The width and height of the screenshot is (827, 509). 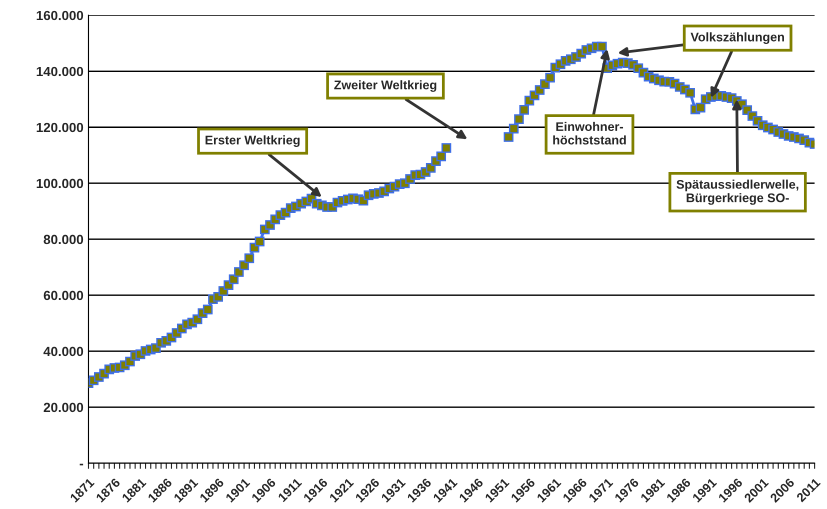 I want to click on y-tick-label: 60.000, so click(x=64, y=295).